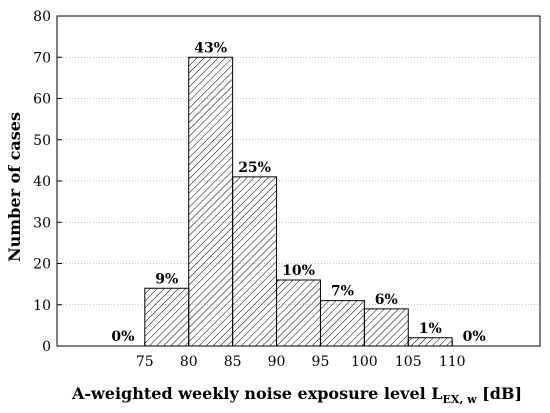 This screenshot has width=550, height=413. I want to click on x-axis-label-unit: [dB], so click(499, 393).